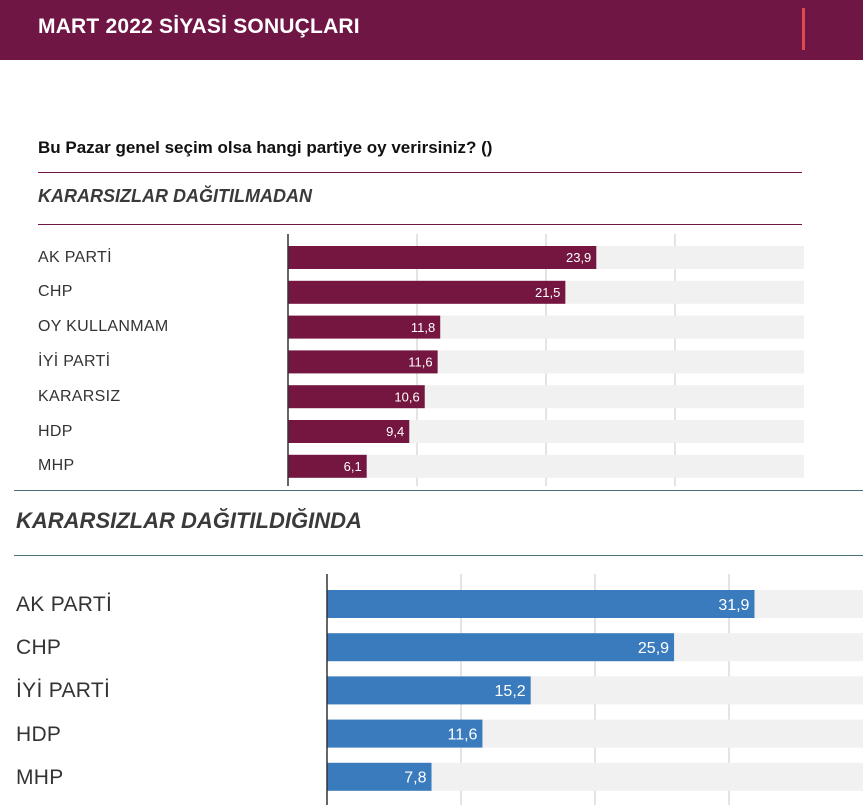 This screenshot has height=805, width=863. I want to click on divider-bottom-section2, so click(438, 555).